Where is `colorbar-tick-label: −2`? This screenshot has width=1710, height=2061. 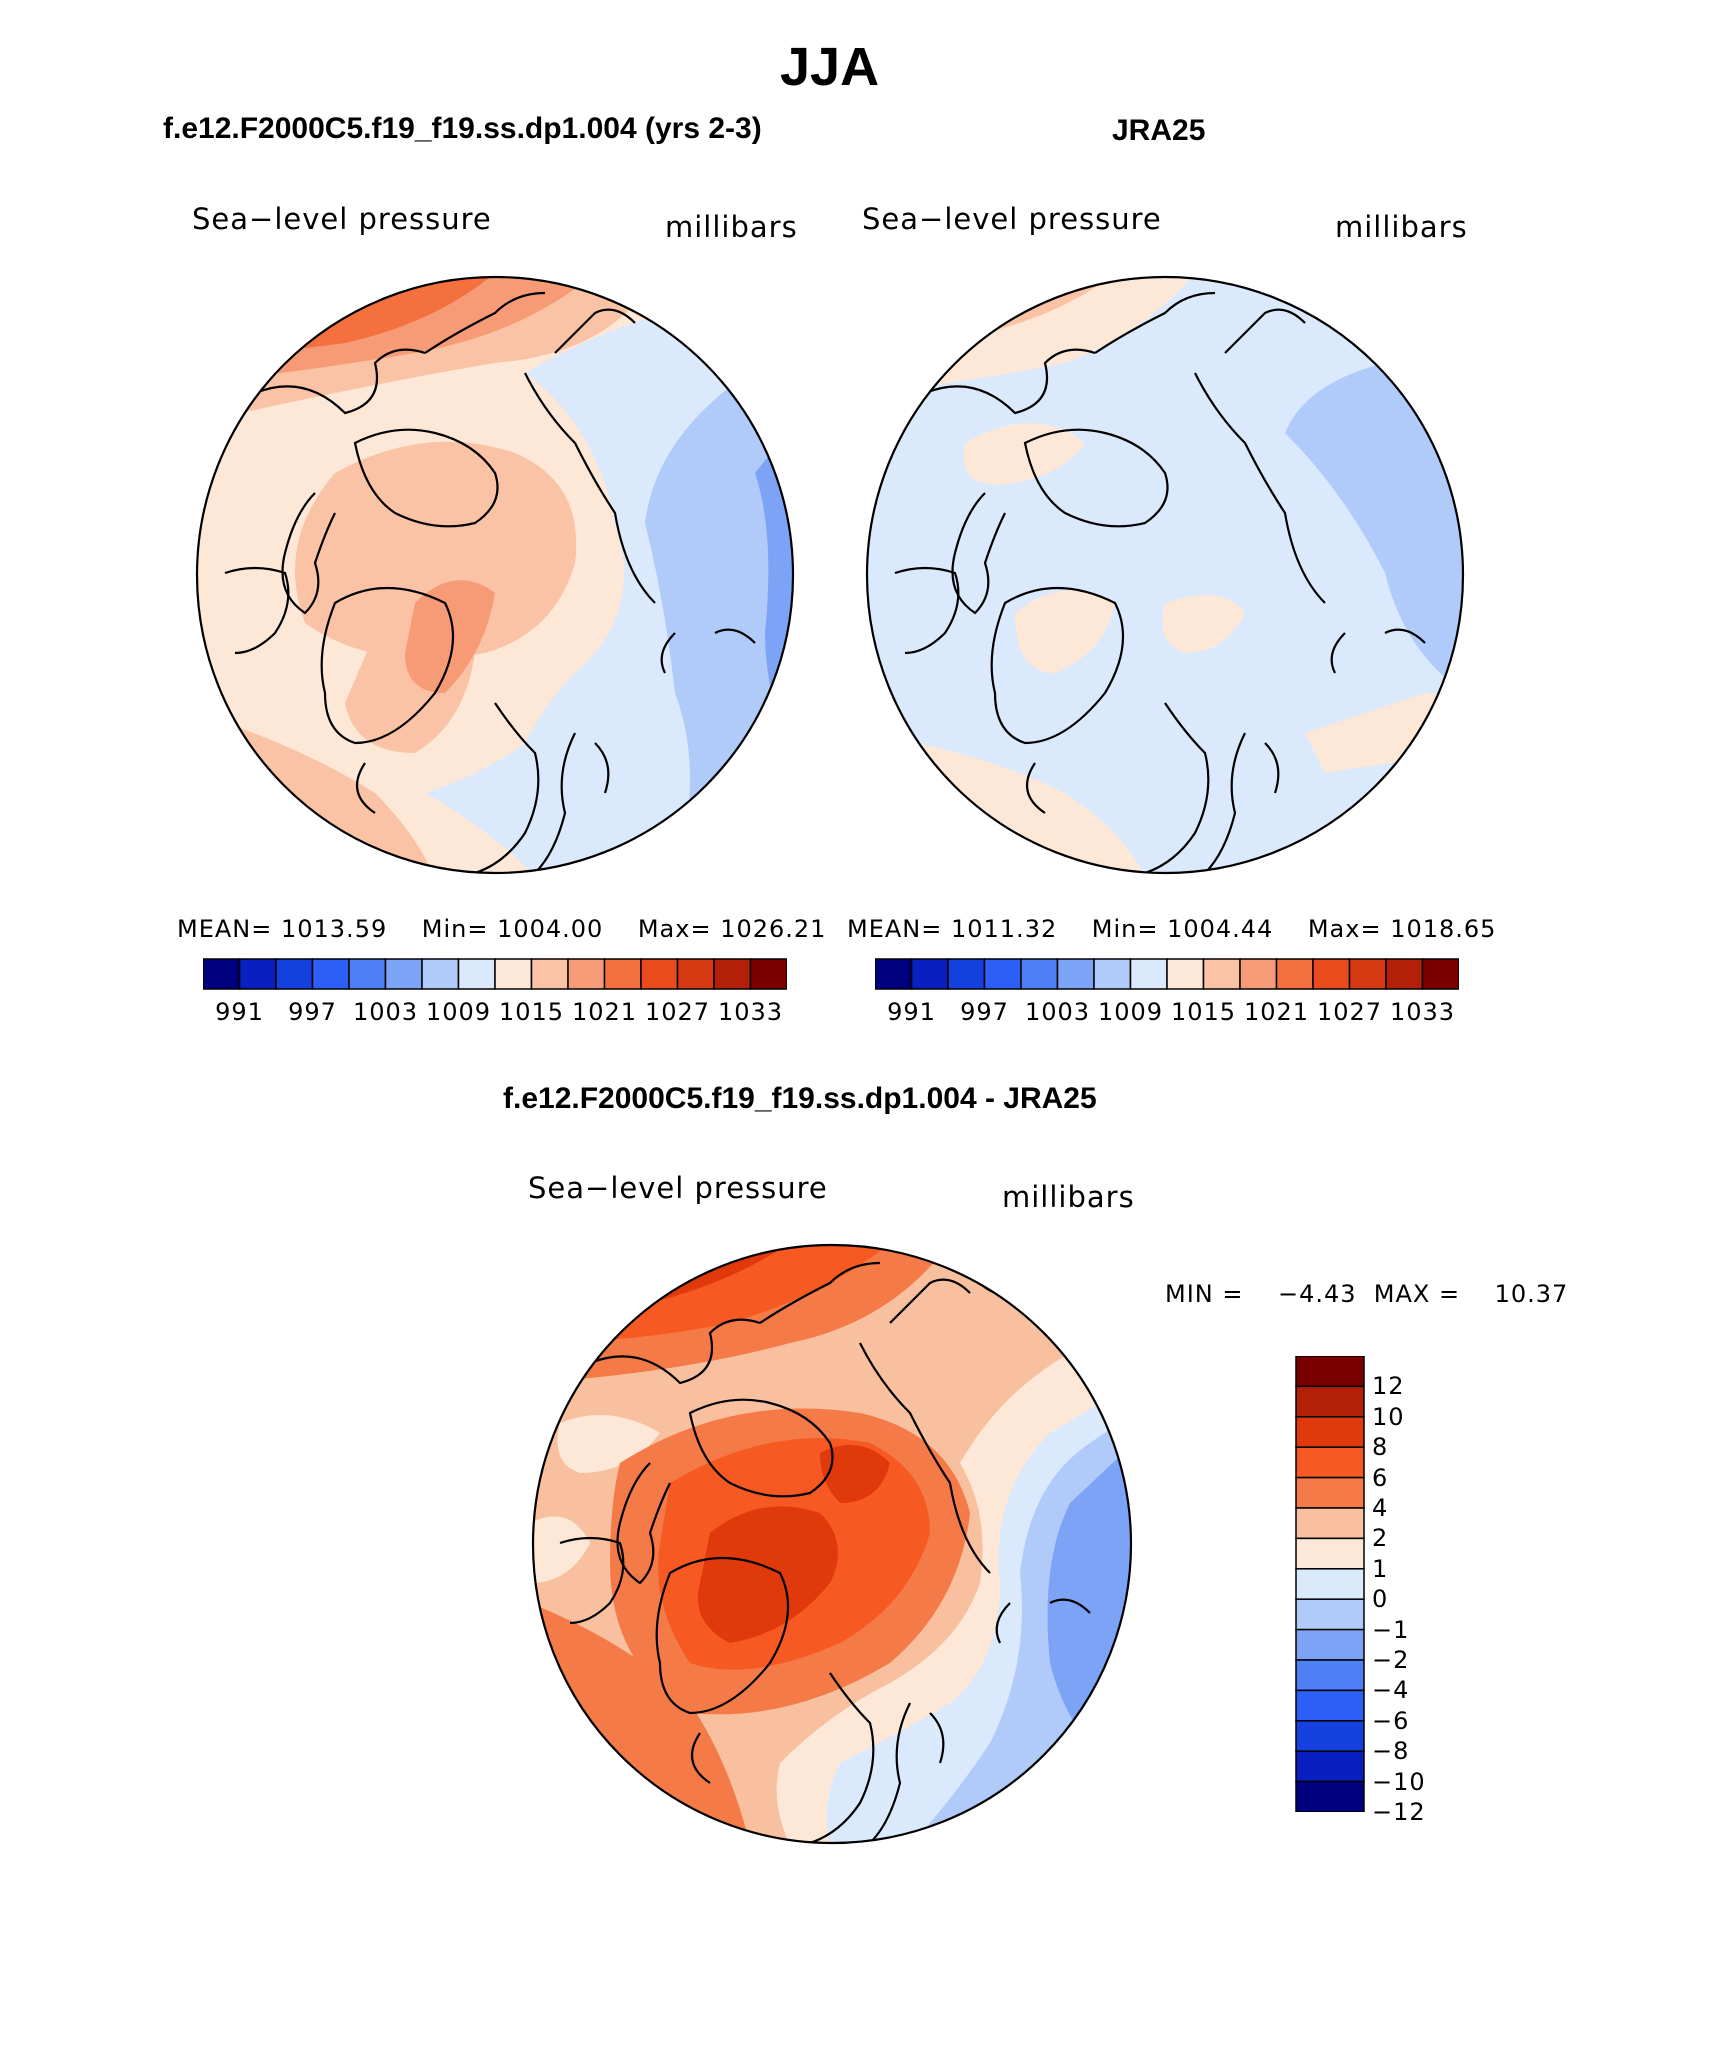 colorbar-tick-label: −2 is located at coordinates (1391, 1660).